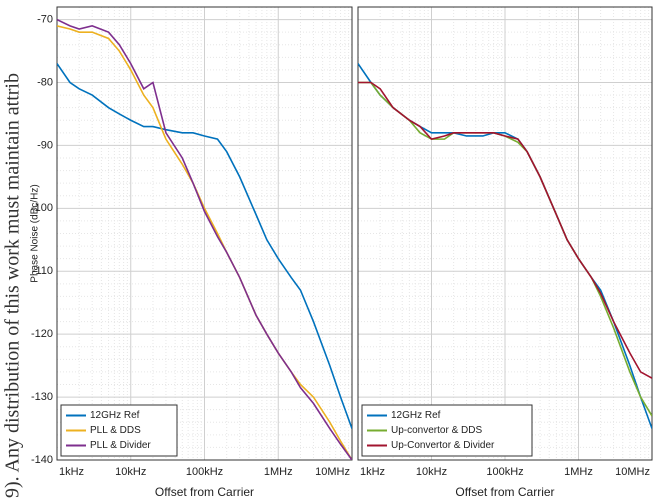 The image size is (657, 504). Describe the element at coordinates (45, 145) in the screenshot. I see `y-tick-label: -90` at that location.